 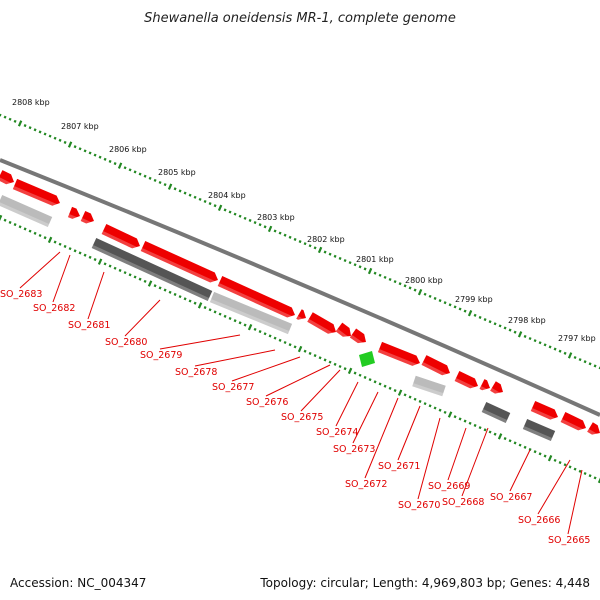 I want to click on gene-label-text: SO_2682, so click(x=54, y=308).